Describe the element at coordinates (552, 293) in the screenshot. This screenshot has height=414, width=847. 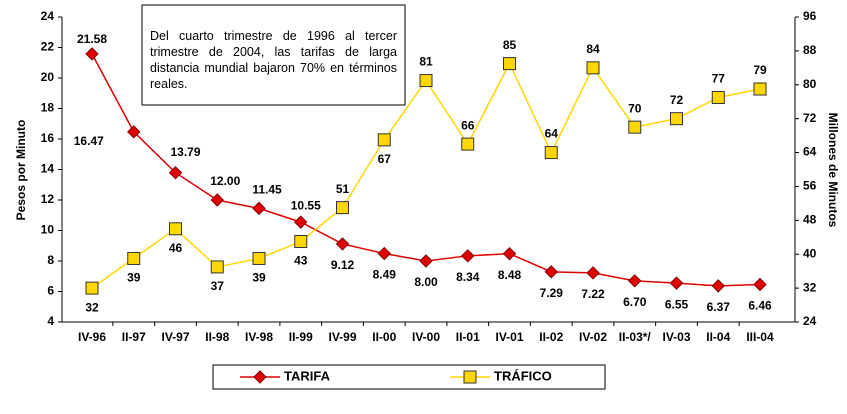
I see `data-label: 7.29` at that location.